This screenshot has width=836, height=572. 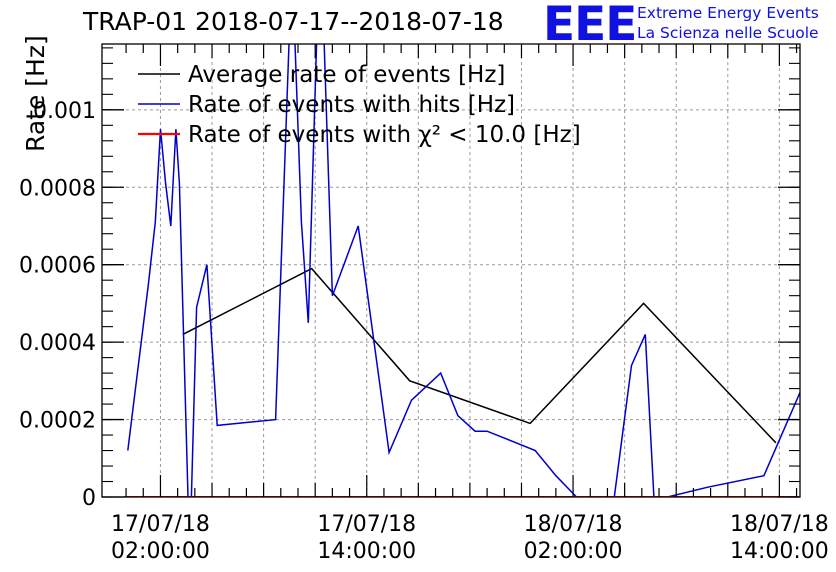 What do you see at coordinates (57, 188) in the screenshot?
I see `y-tick-label: 0.0008` at bounding box center [57, 188].